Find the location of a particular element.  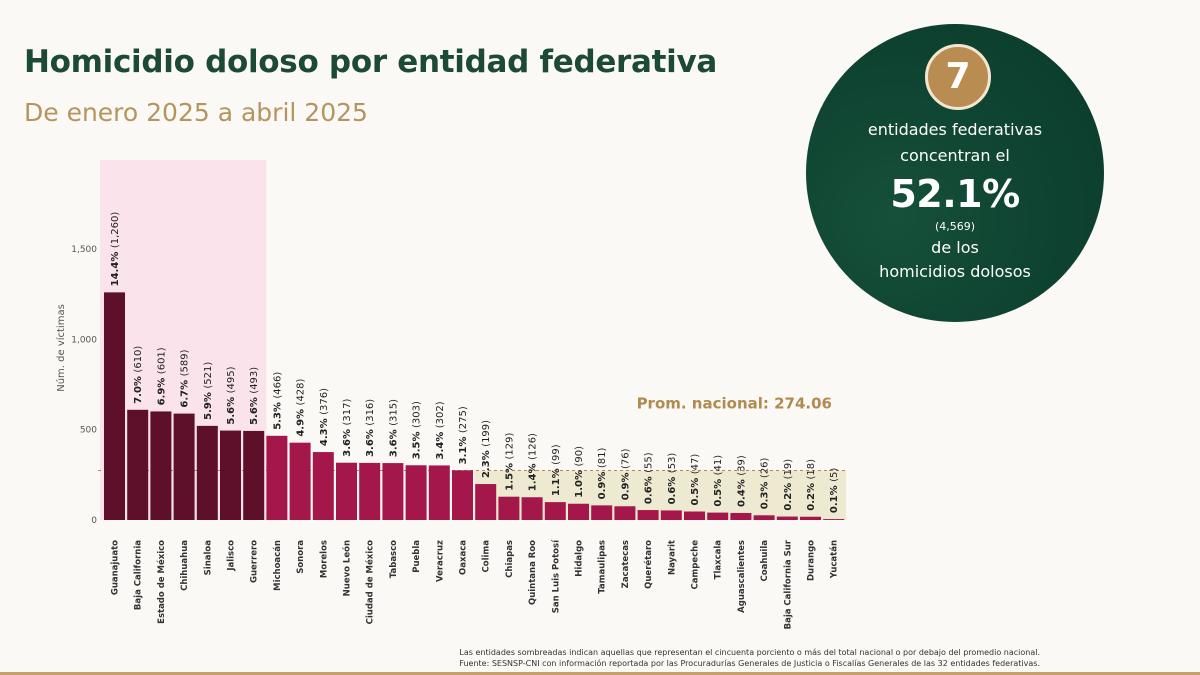

callout-line-3: de los is located at coordinates (955, 247).